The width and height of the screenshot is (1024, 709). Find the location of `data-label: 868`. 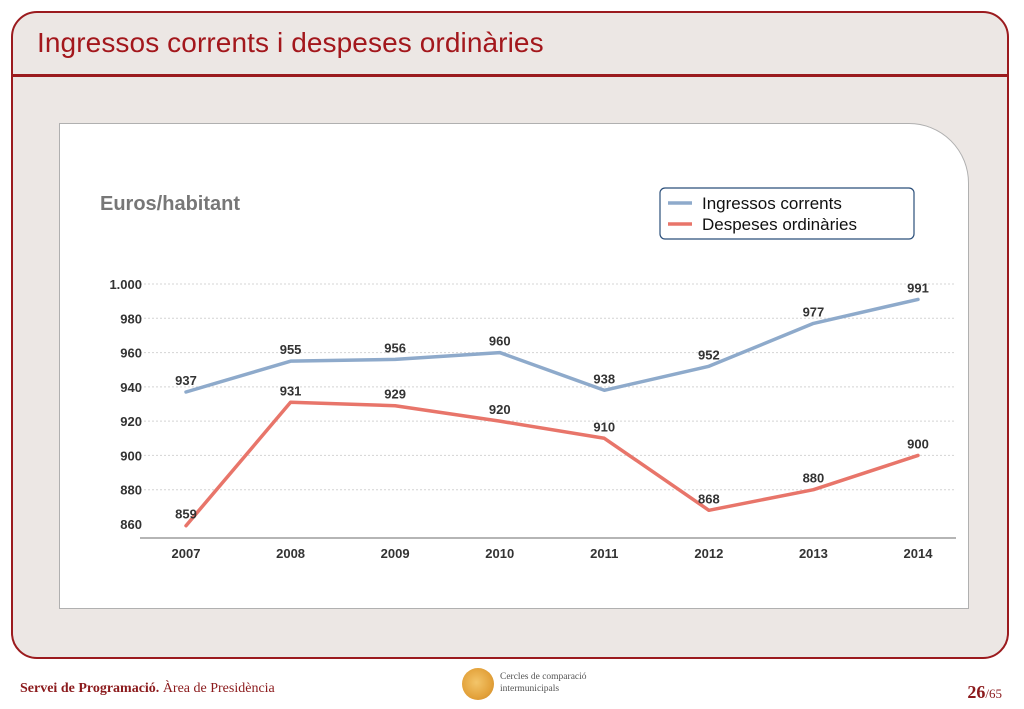

data-label: 868 is located at coordinates (709, 498).